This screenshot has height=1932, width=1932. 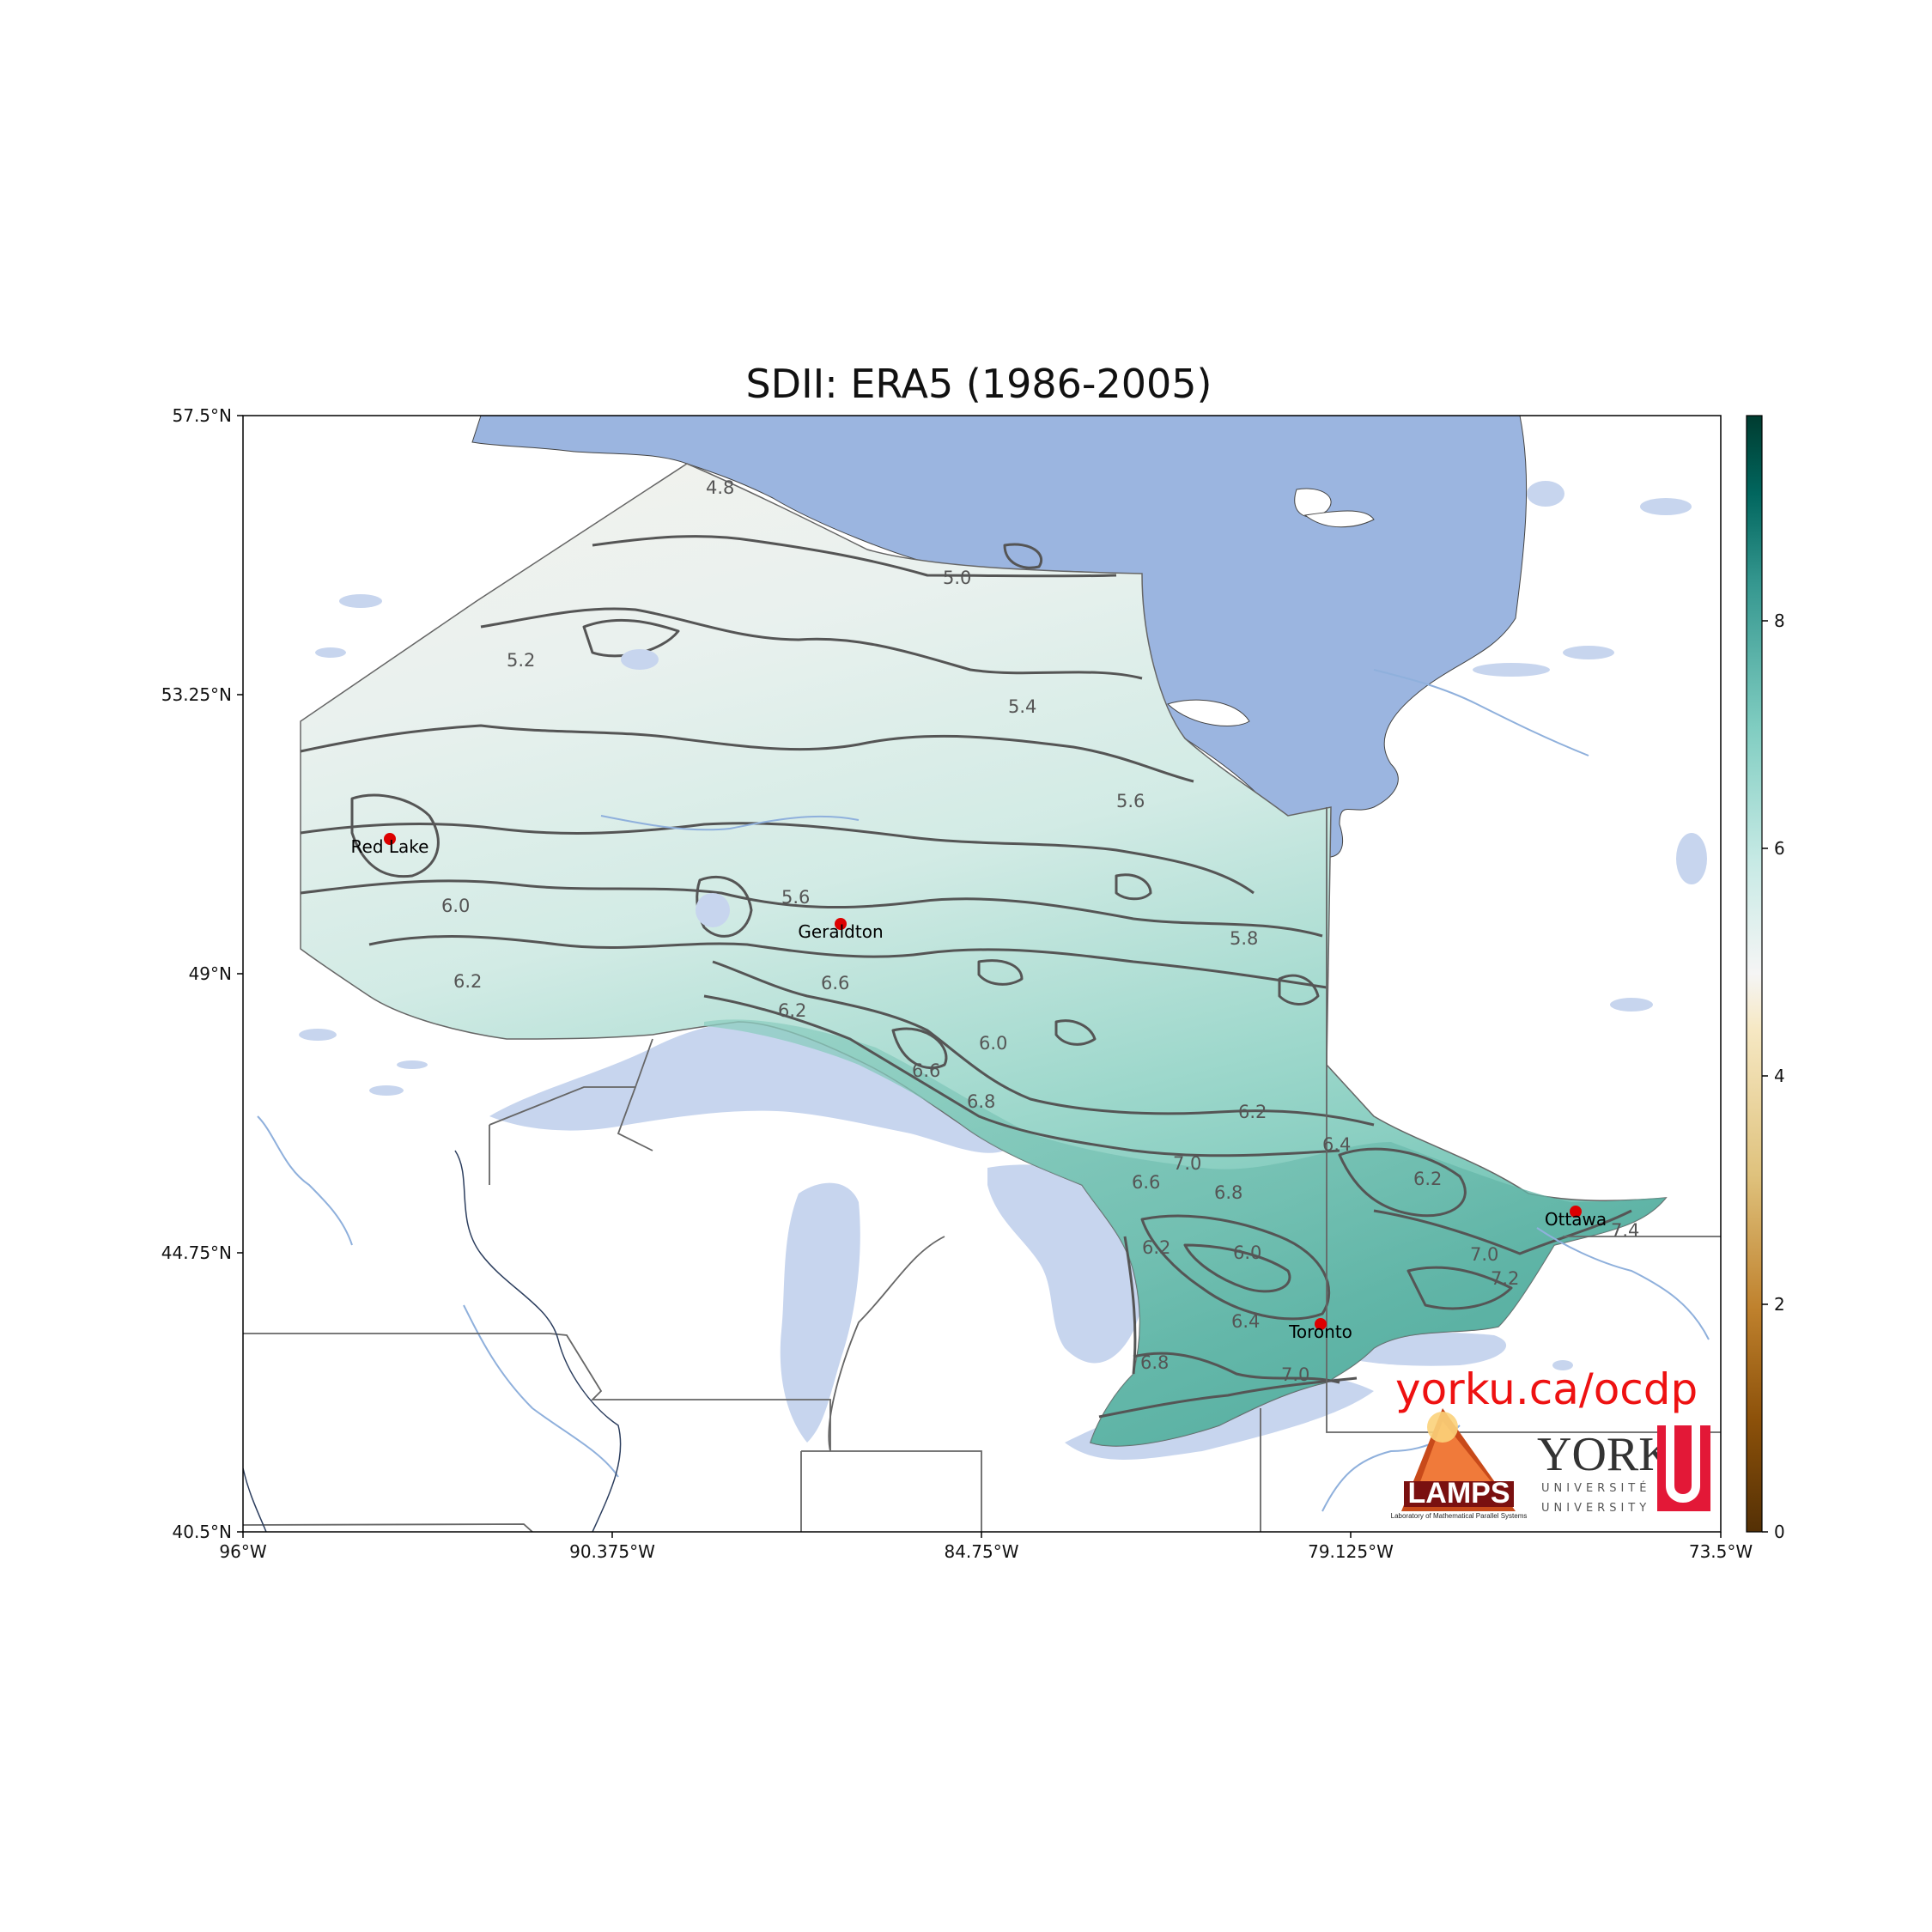 What do you see at coordinates (203, 415) in the screenshot?
I see `lat-tick: 57.5°N` at bounding box center [203, 415].